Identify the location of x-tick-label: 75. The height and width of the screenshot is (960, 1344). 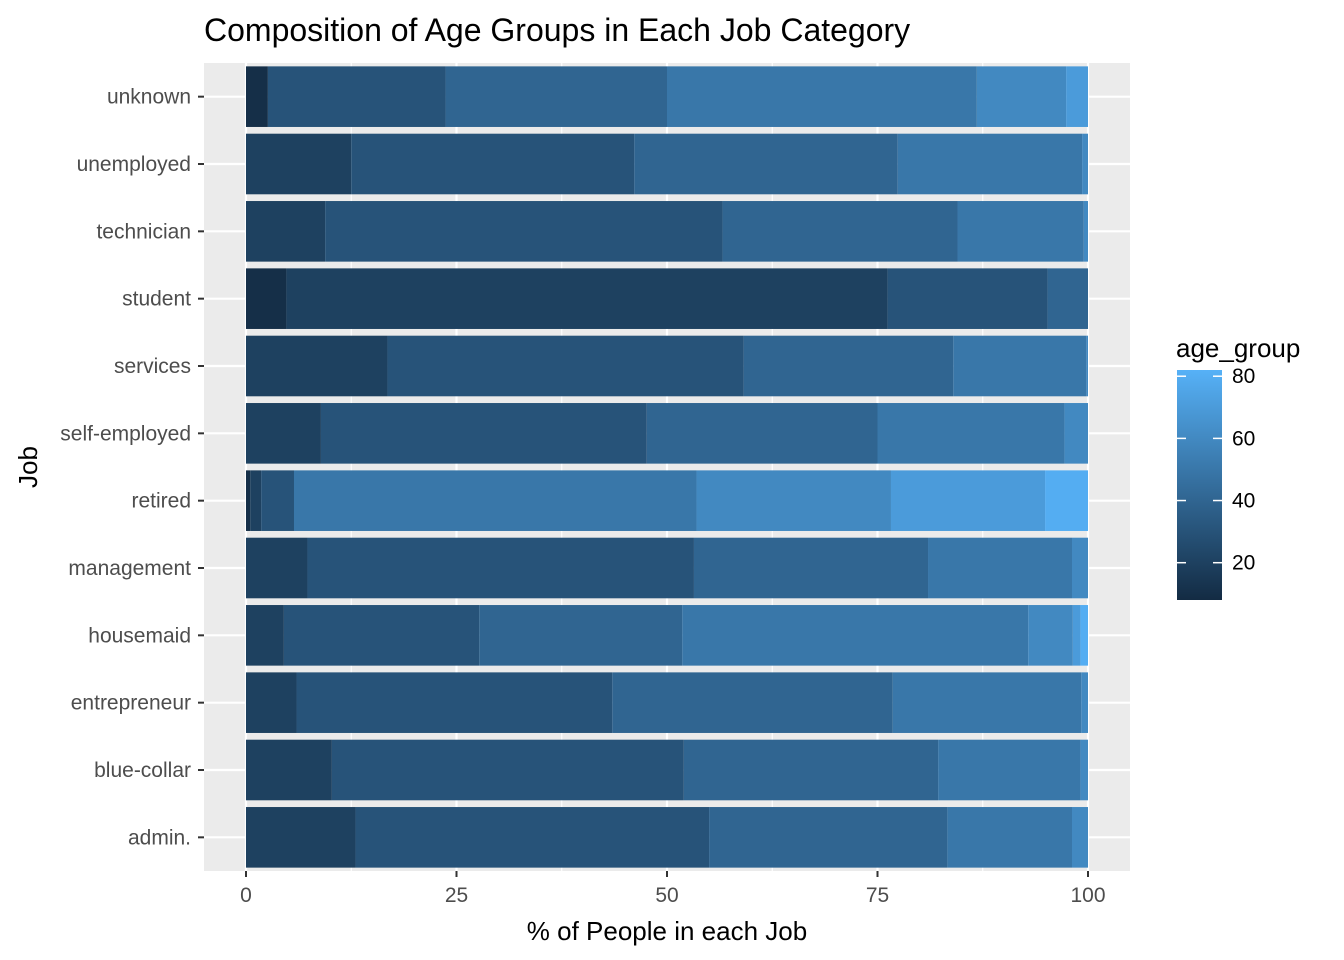
(877, 895).